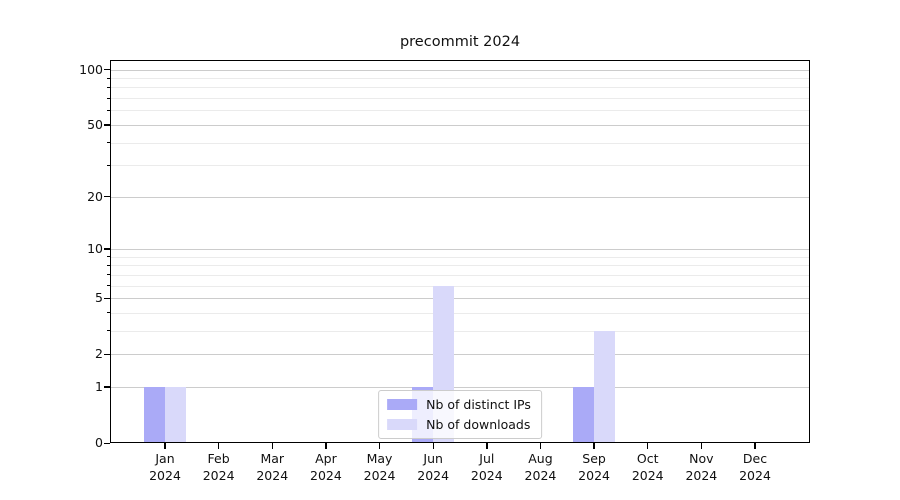  Describe the element at coordinates (272, 467) in the screenshot. I see `x-tick-label-mar: Mar 2024` at that location.